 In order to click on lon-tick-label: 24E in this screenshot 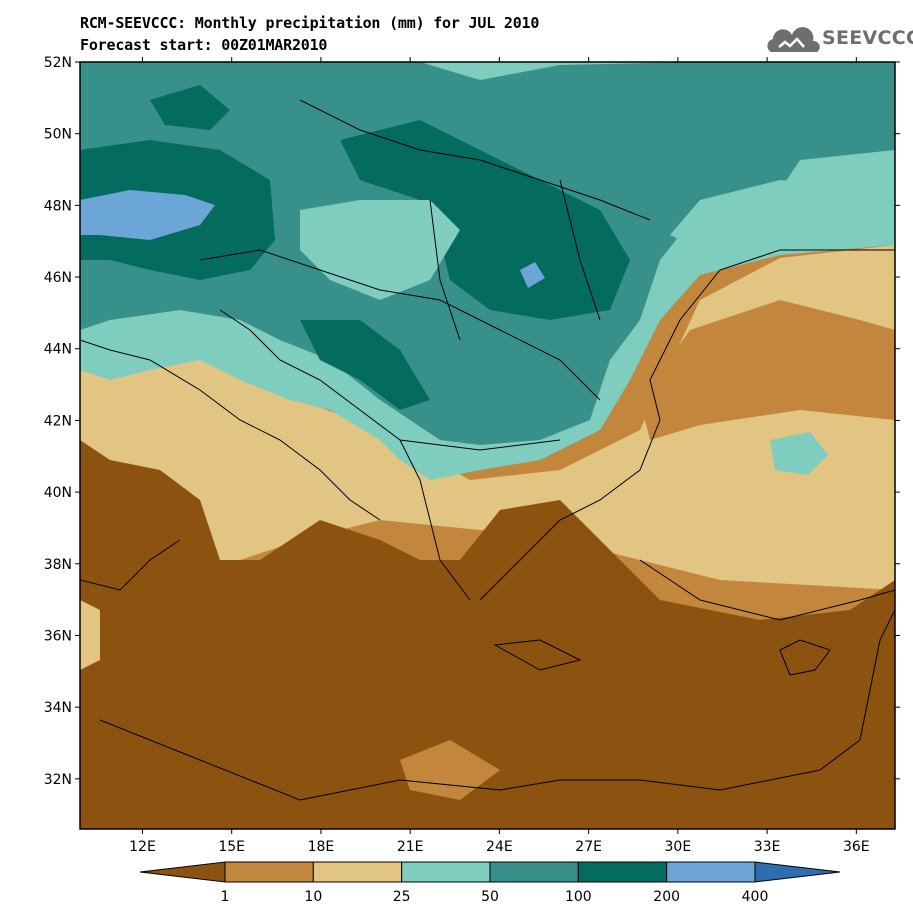, I will do `click(499, 847)`.